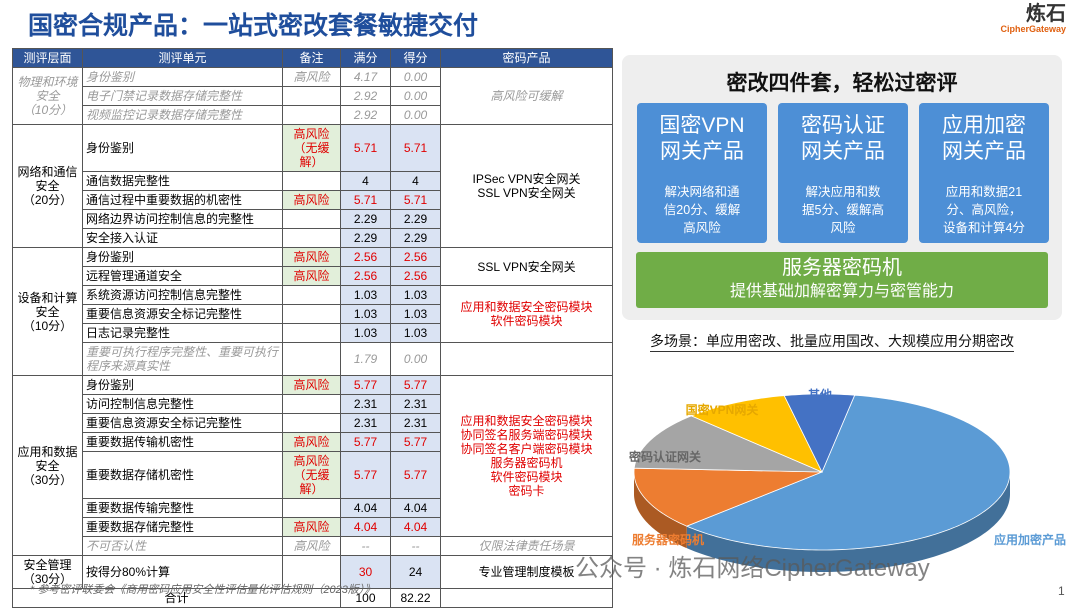 The height and width of the screenshot is (608, 1080). What do you see at coordinates (1033, 29) in the screenshot?
I see `logo-subtext: CipherGateway` at bounding box center [1033, 29].